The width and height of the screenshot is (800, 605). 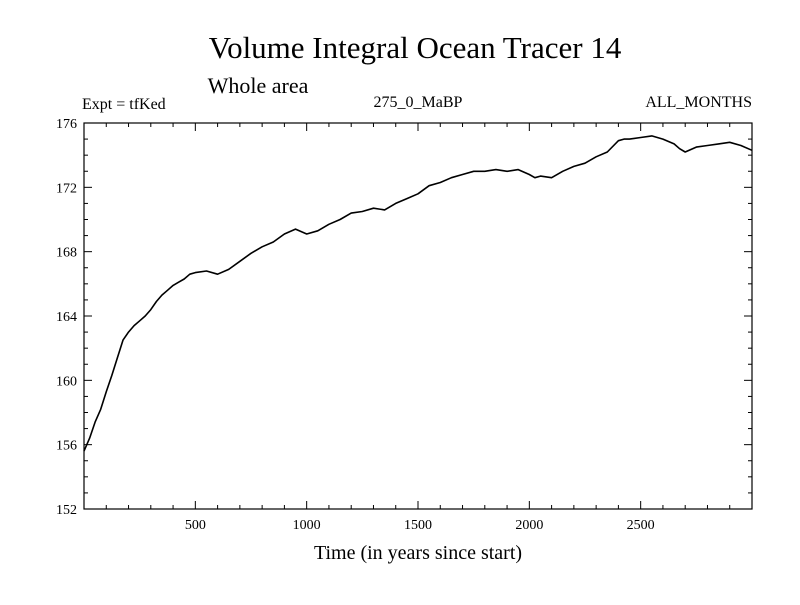 I want to click on y-tick-label: 152, so click(x=66, y=510).